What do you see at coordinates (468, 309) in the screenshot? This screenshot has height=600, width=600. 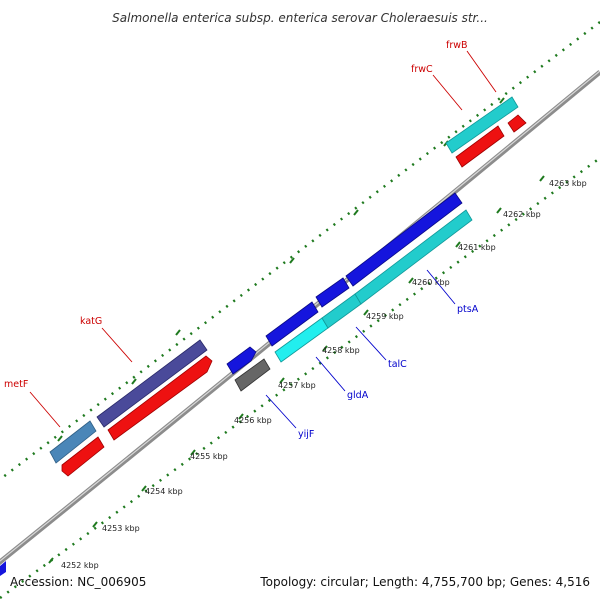 I see `gene-label: ptsA` at bounding box center [468, 309].